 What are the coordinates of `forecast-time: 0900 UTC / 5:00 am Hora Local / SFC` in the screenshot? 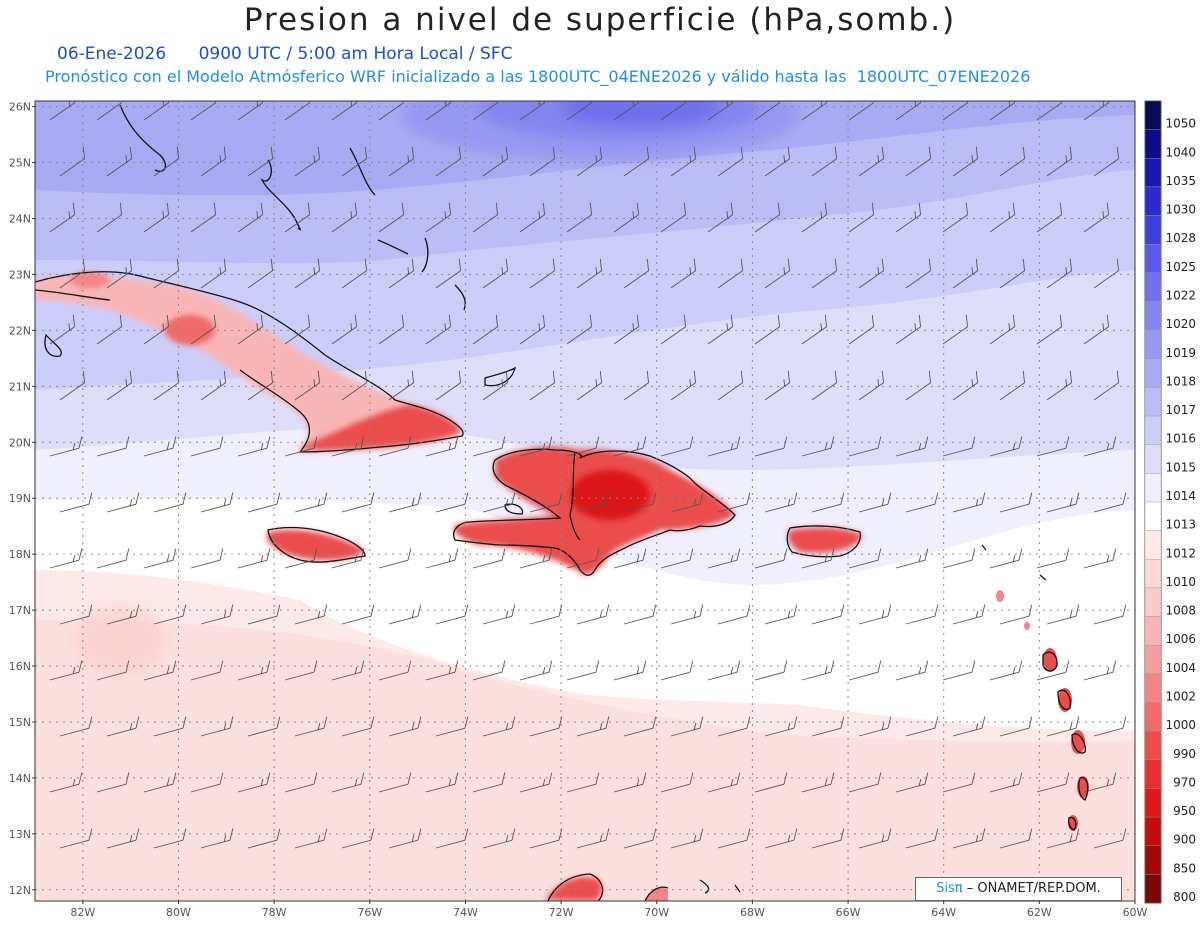 It's located at (355, 54).